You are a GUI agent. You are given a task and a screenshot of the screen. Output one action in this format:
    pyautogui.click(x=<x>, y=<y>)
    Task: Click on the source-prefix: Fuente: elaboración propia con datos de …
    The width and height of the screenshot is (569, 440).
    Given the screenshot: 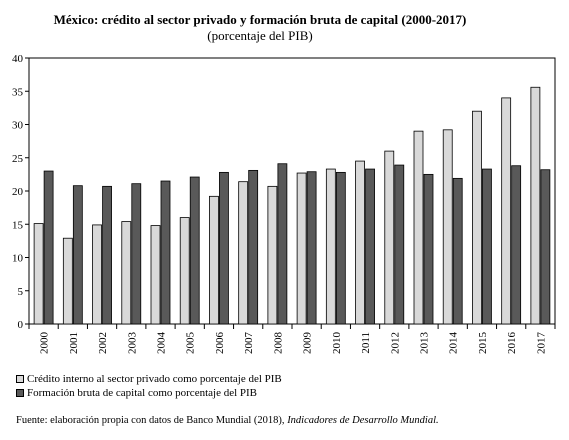 What is the action you would take?
    pyautogui.click(x=152, y=420)
    